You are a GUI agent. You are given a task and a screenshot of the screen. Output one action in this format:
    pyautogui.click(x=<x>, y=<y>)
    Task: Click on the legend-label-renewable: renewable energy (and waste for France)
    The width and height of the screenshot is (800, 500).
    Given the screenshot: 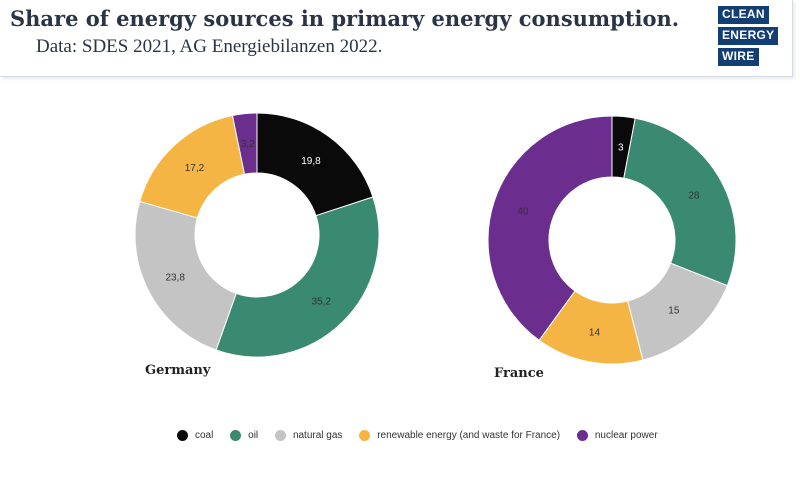 What is the action you would take?
    pyautogui.click(x=469, y=435)
    